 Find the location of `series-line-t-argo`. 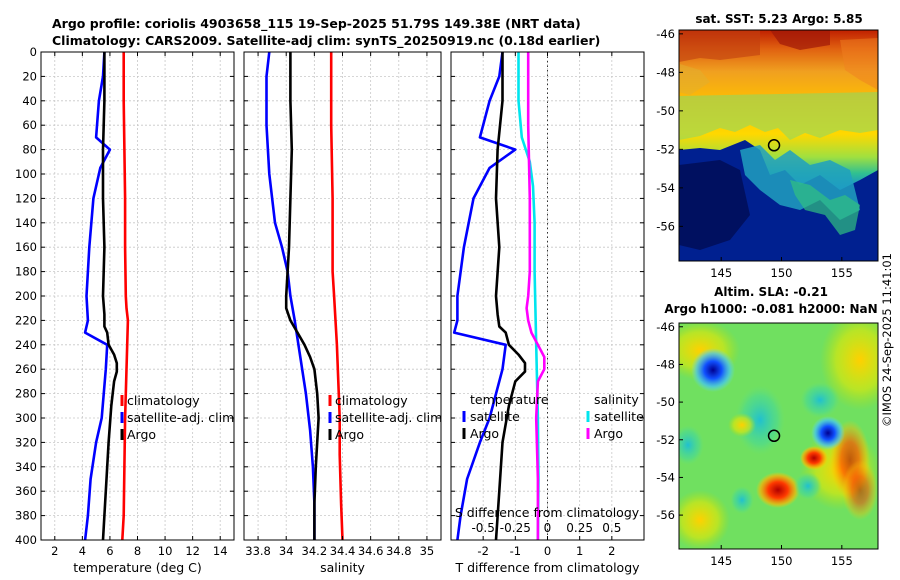

series-line-t-argo is located at coordinates (510, 296).